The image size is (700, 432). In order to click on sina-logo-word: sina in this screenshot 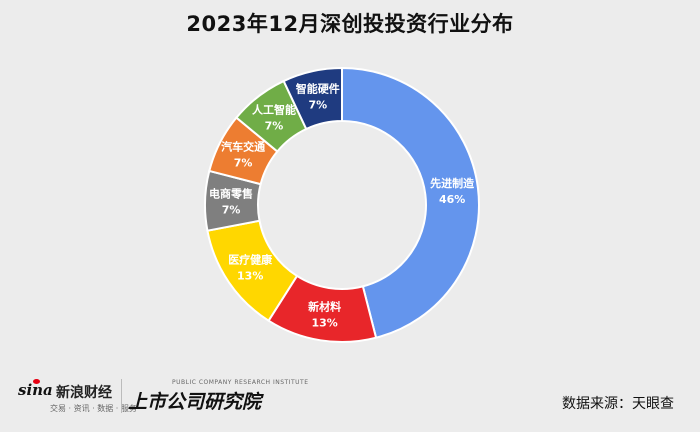, I will do `click(35, 390)`.